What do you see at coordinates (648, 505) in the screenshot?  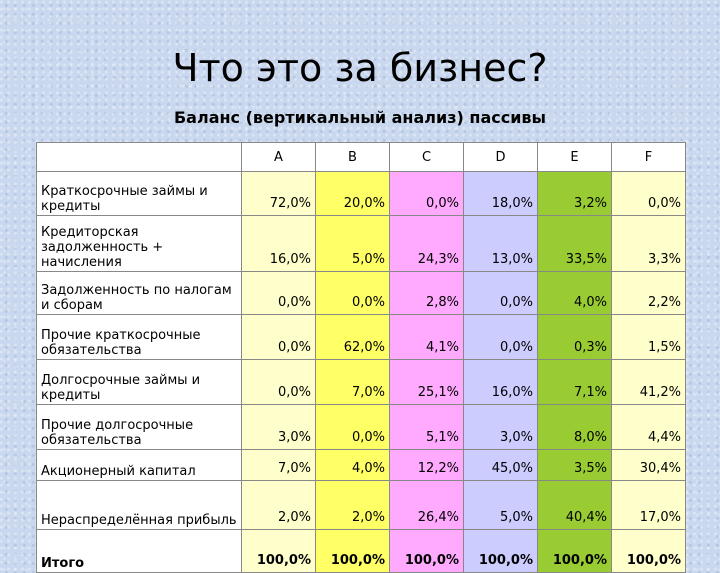 I see `value-cell: 17,0%` at bounding box center [648, 505].